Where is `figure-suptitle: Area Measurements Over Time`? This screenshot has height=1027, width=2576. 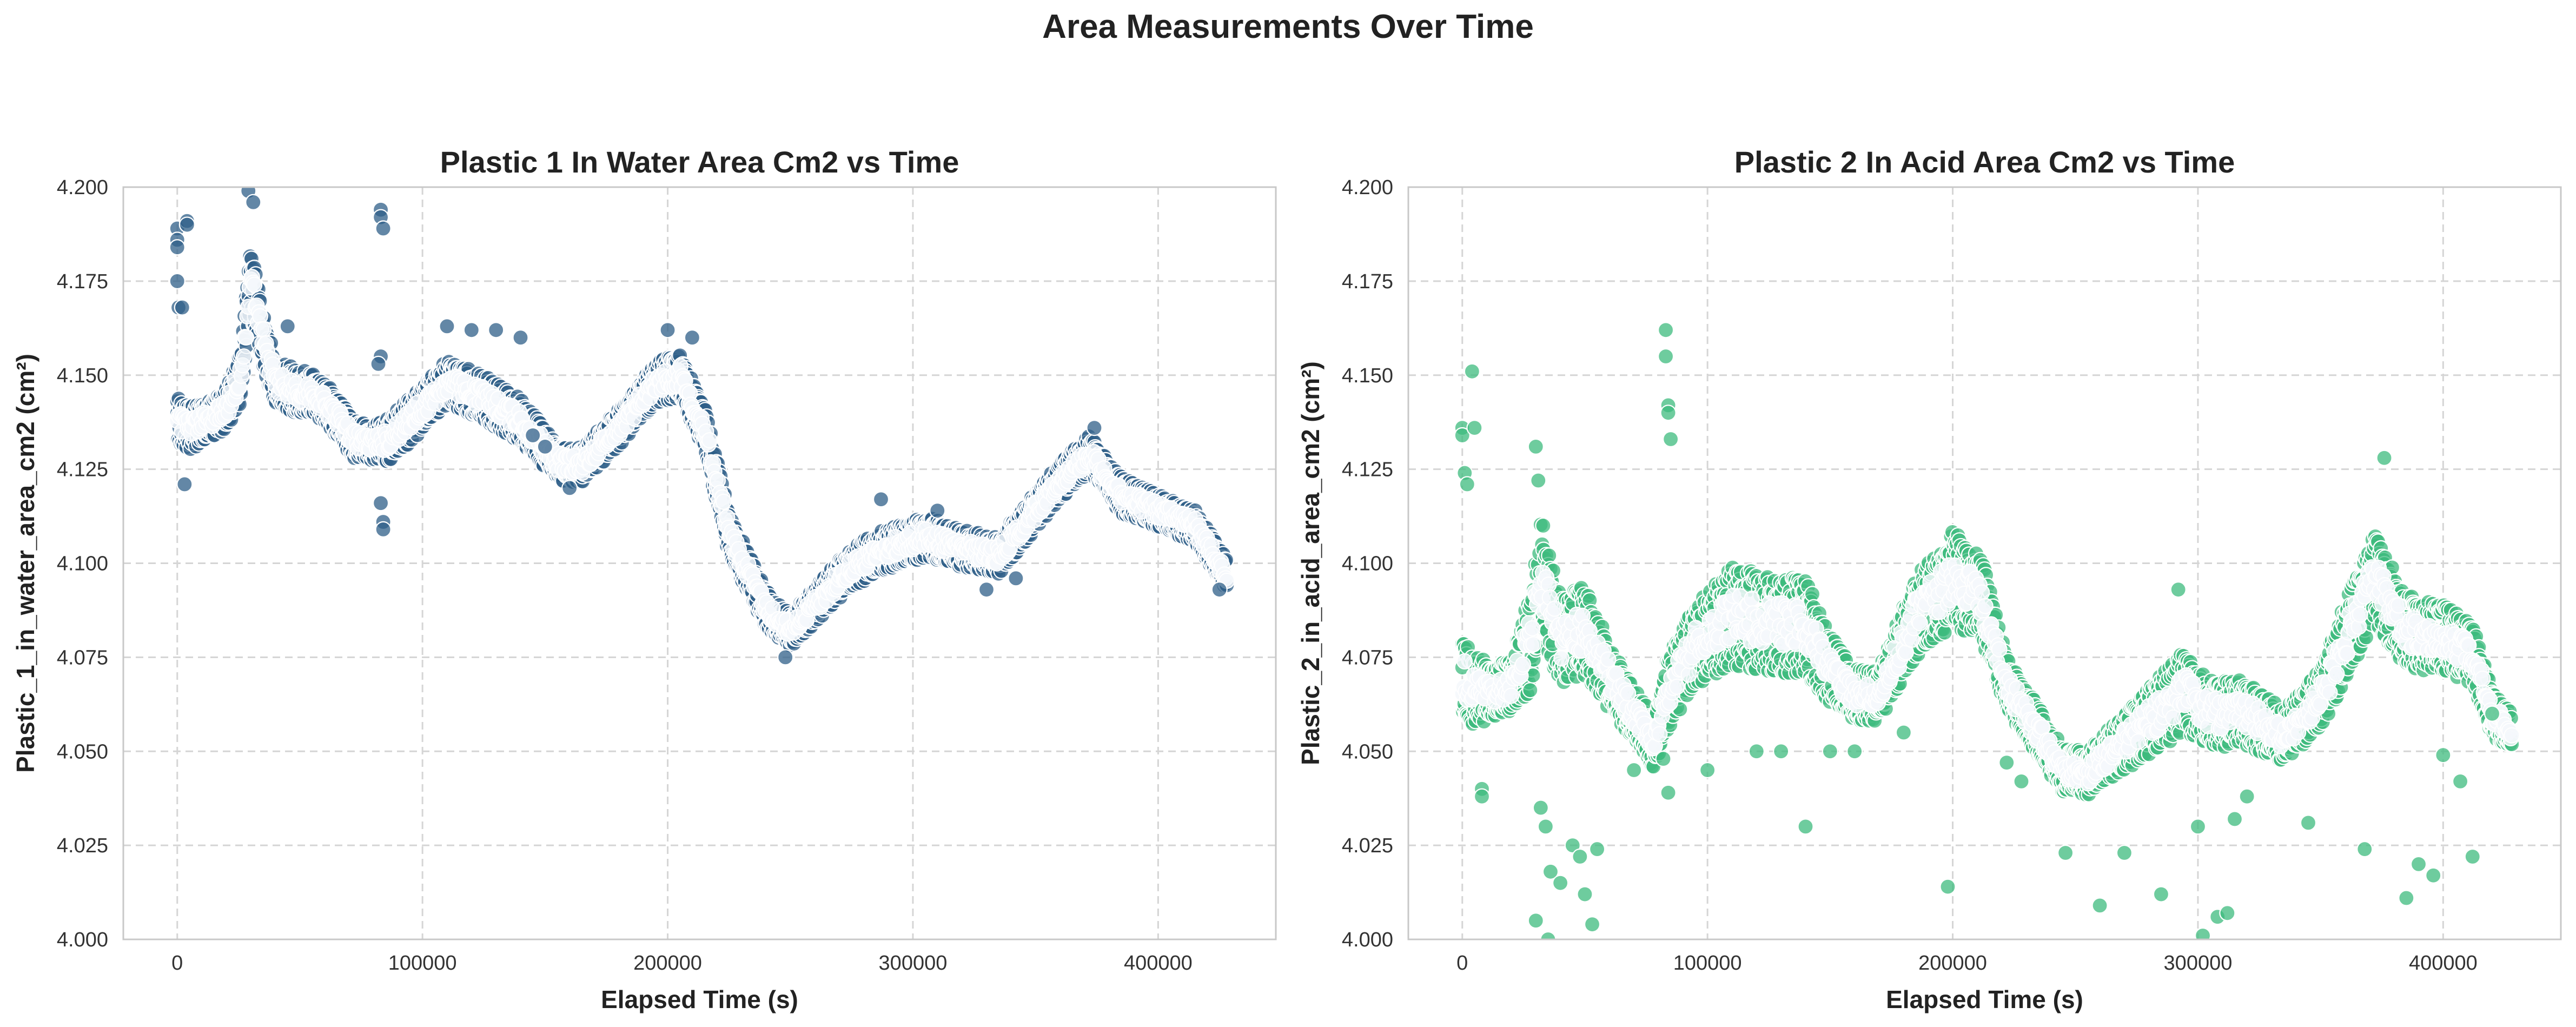
figure-suptitle: Area Measurements Over Time is located at coordinates (1288, 26).